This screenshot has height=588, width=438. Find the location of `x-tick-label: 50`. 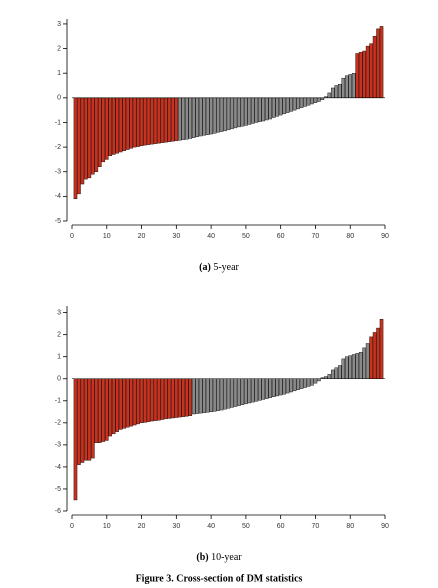

x-tick-label: 50 is located at coordinates (246, 526).